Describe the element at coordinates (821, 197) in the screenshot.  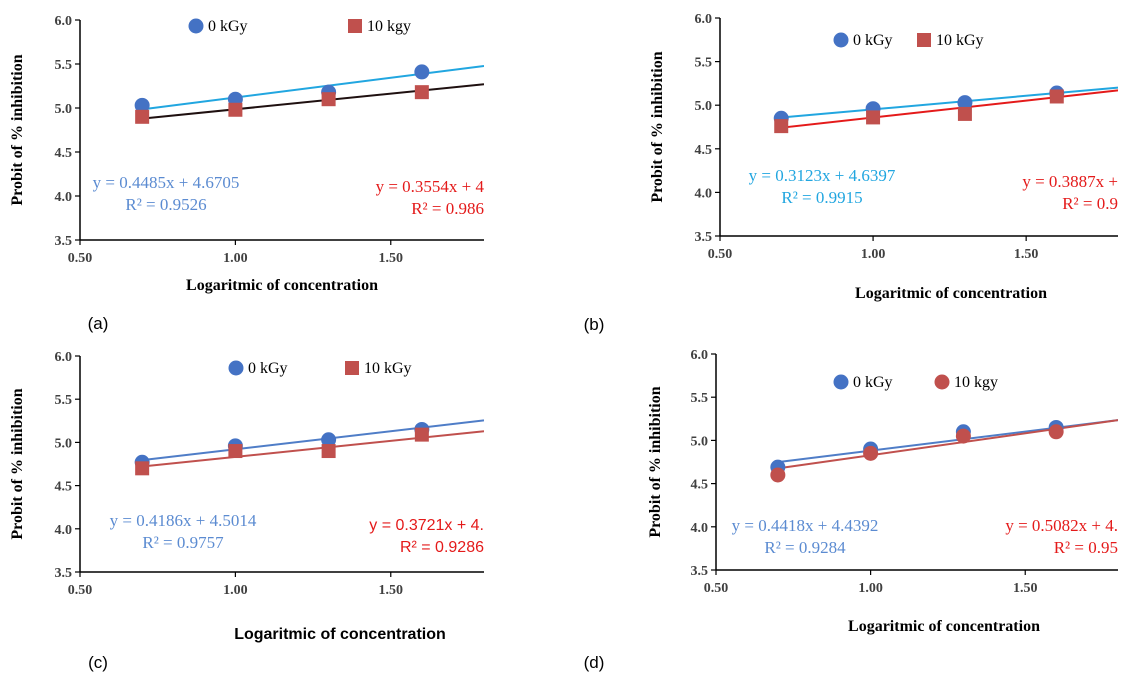
I see `r-squared-label: R² = 0.9915` at that location.